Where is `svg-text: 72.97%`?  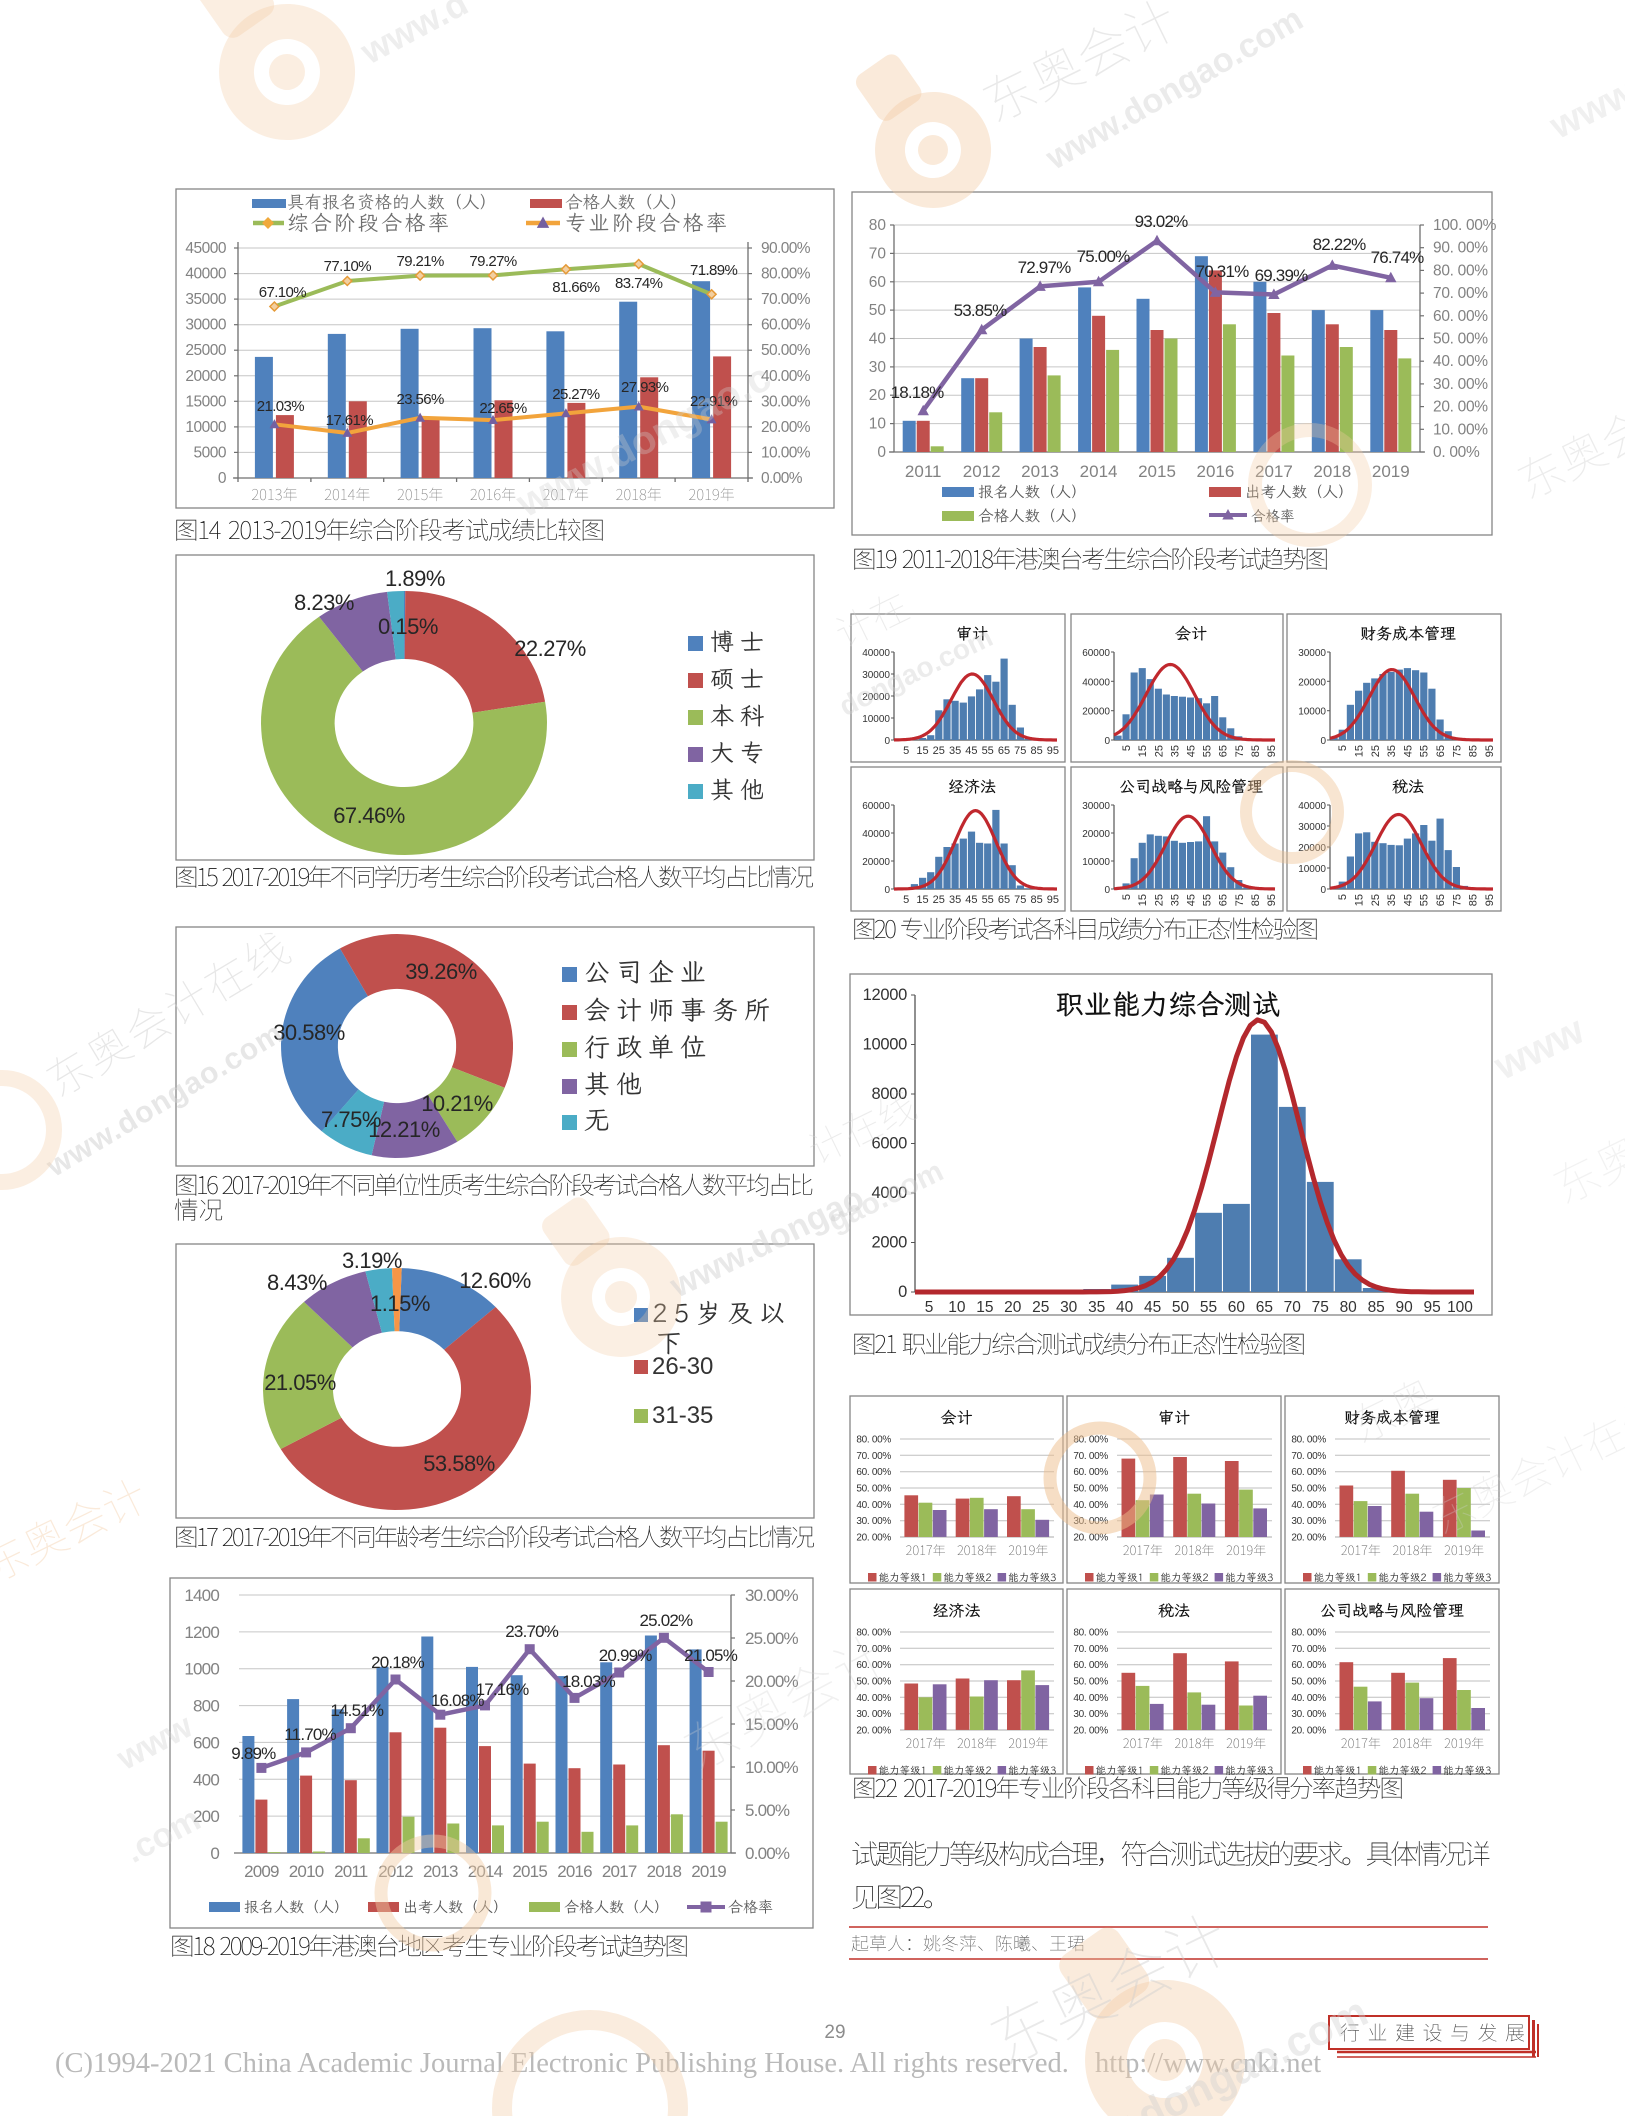 svg-text: 72.97% is located at coordinates (1045, 267).